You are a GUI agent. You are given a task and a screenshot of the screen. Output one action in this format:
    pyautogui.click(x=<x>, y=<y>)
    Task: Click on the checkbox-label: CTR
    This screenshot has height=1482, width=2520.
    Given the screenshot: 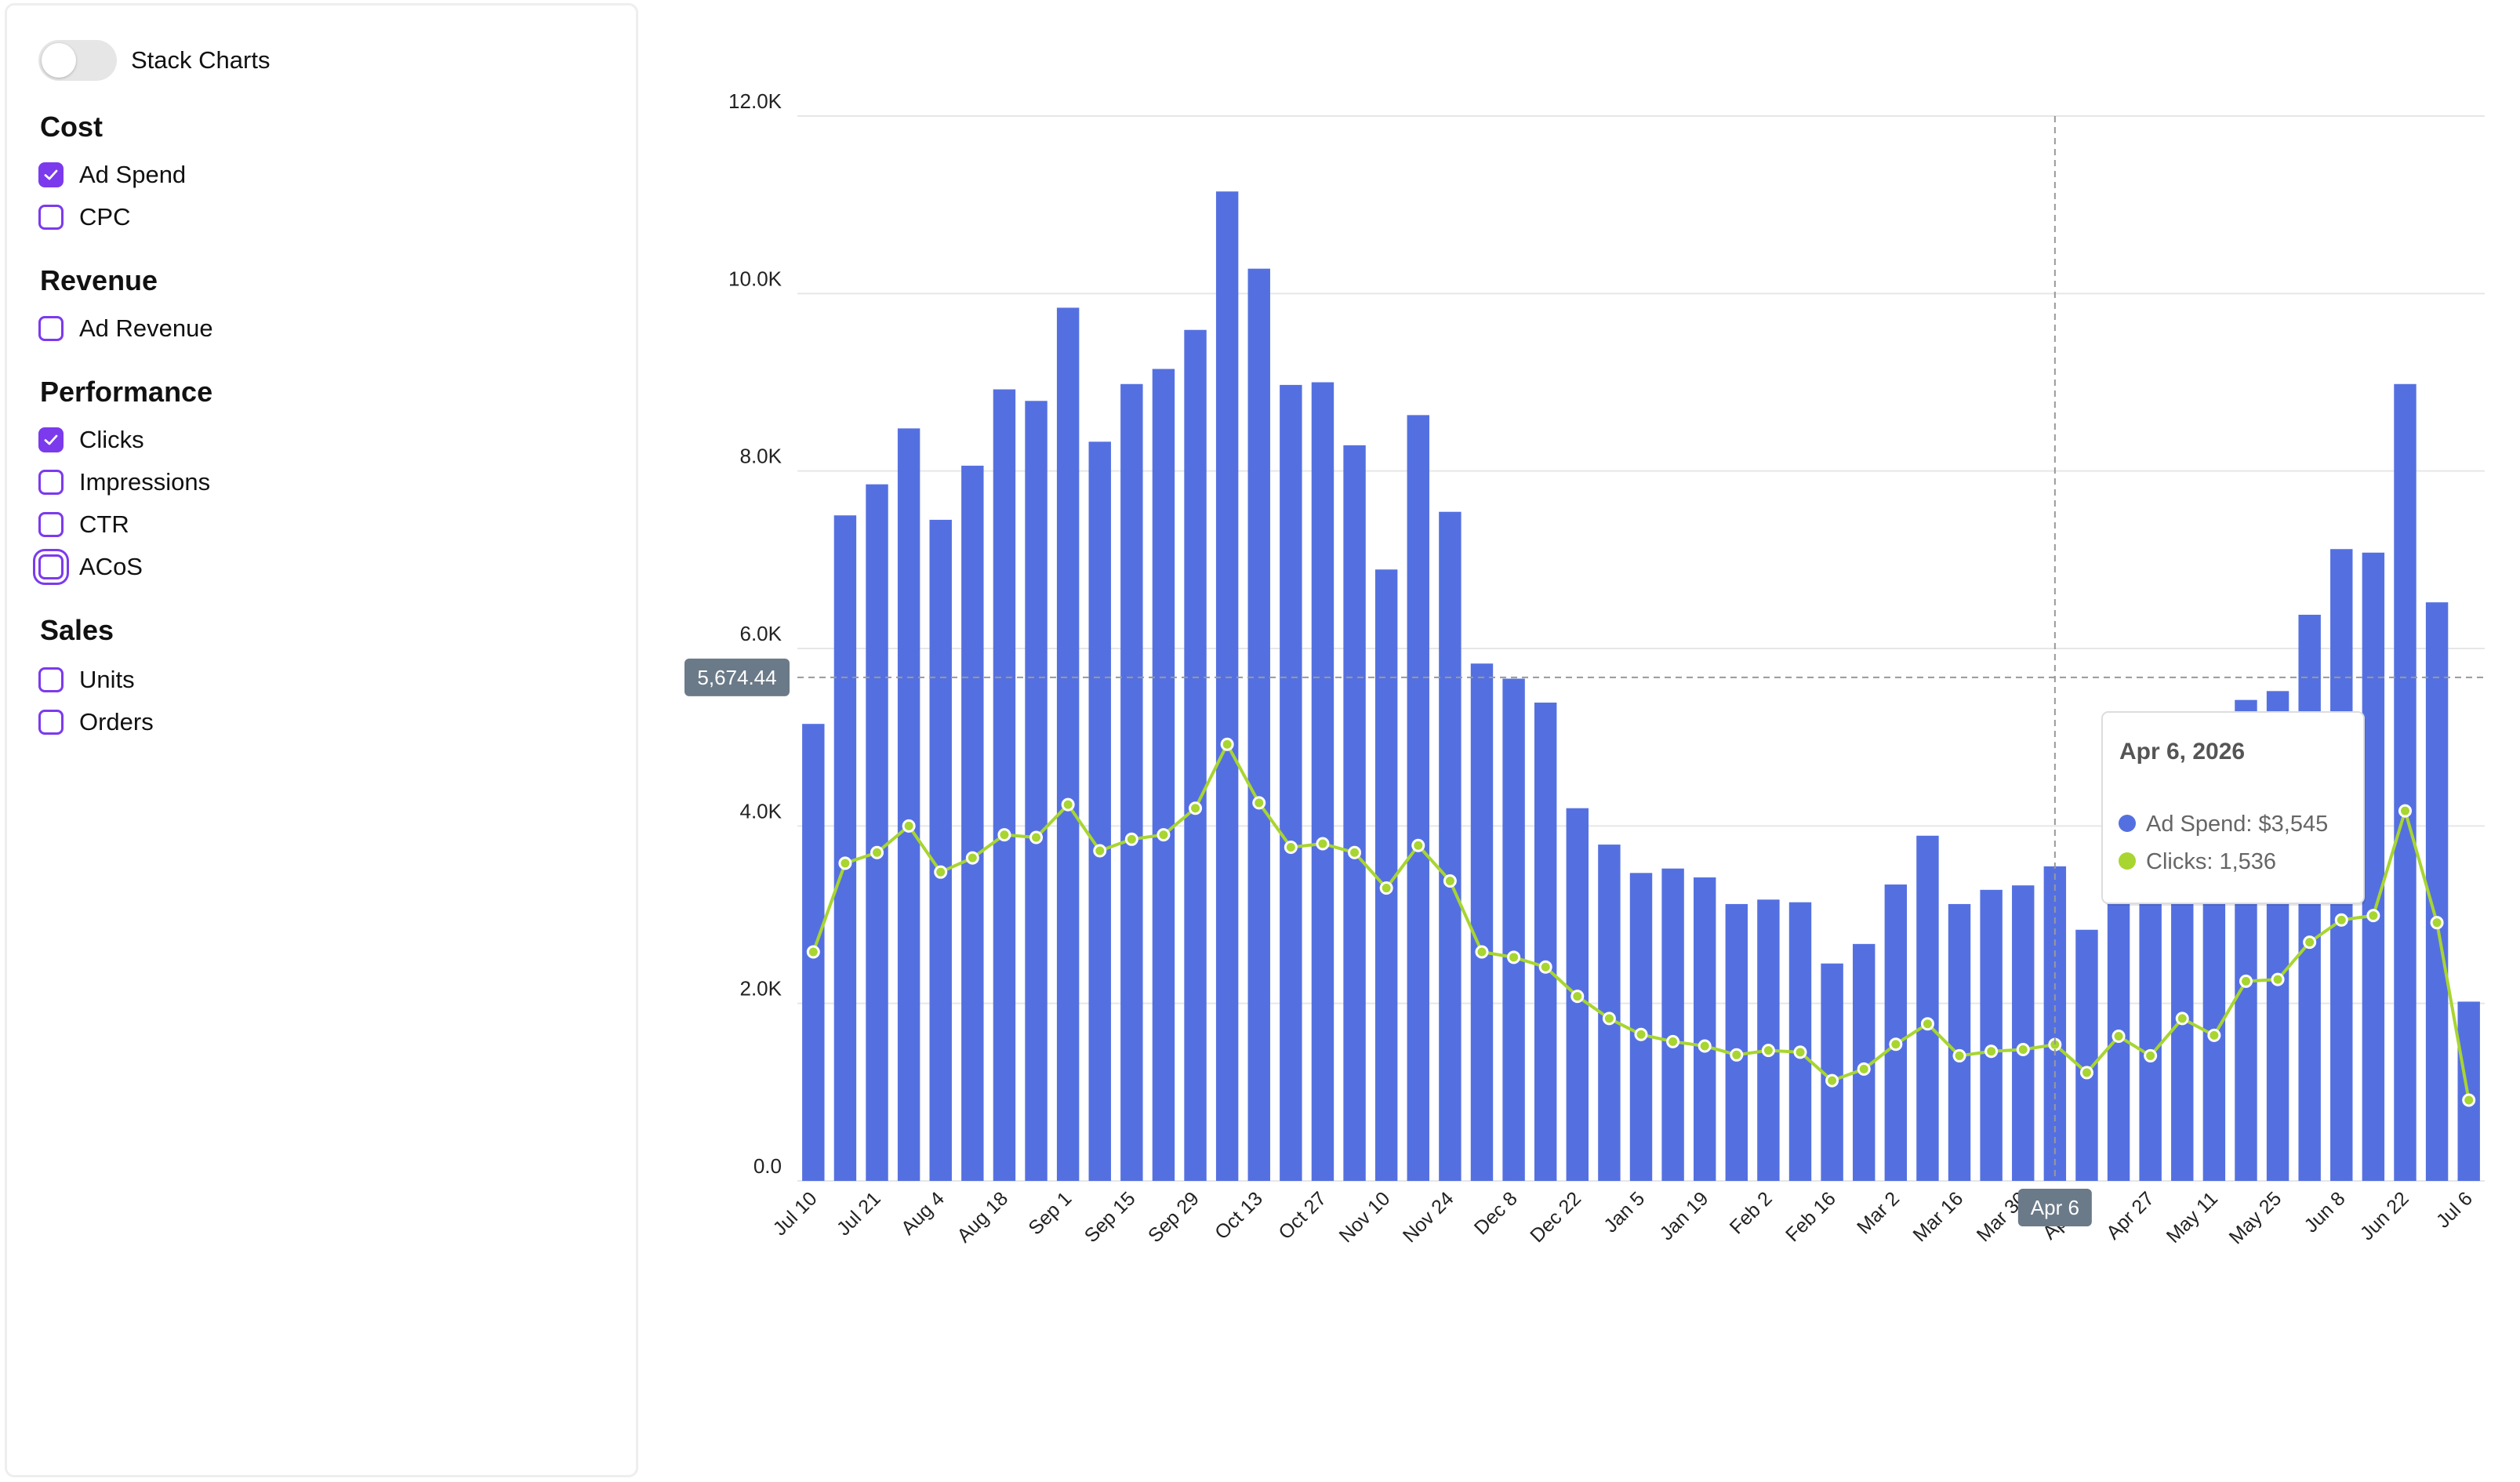 What is the action you would take?
    pyautogui.click(x=104, y=524)
    